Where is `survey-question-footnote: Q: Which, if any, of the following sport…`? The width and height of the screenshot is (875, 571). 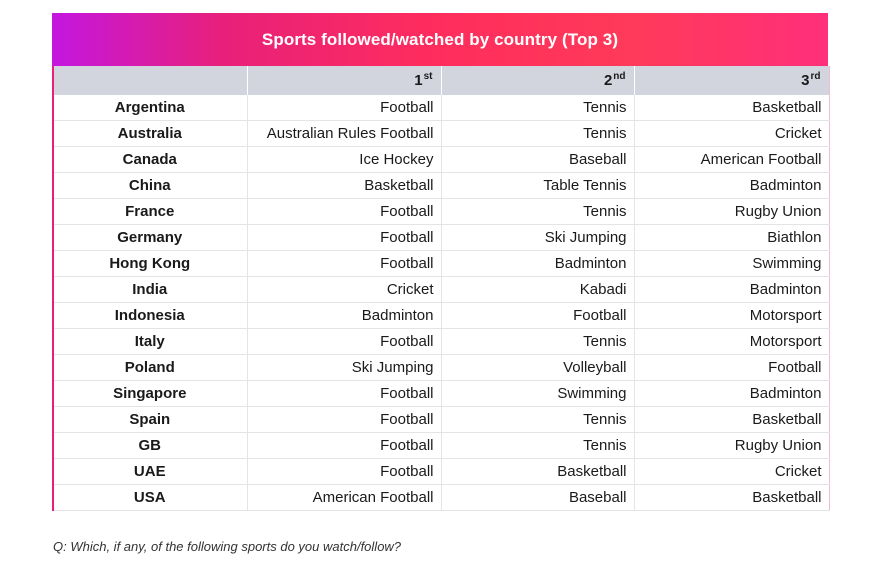
survey-question-footnote: Q: Which, if any, of the following sport… is located at coordinates (227, 546).